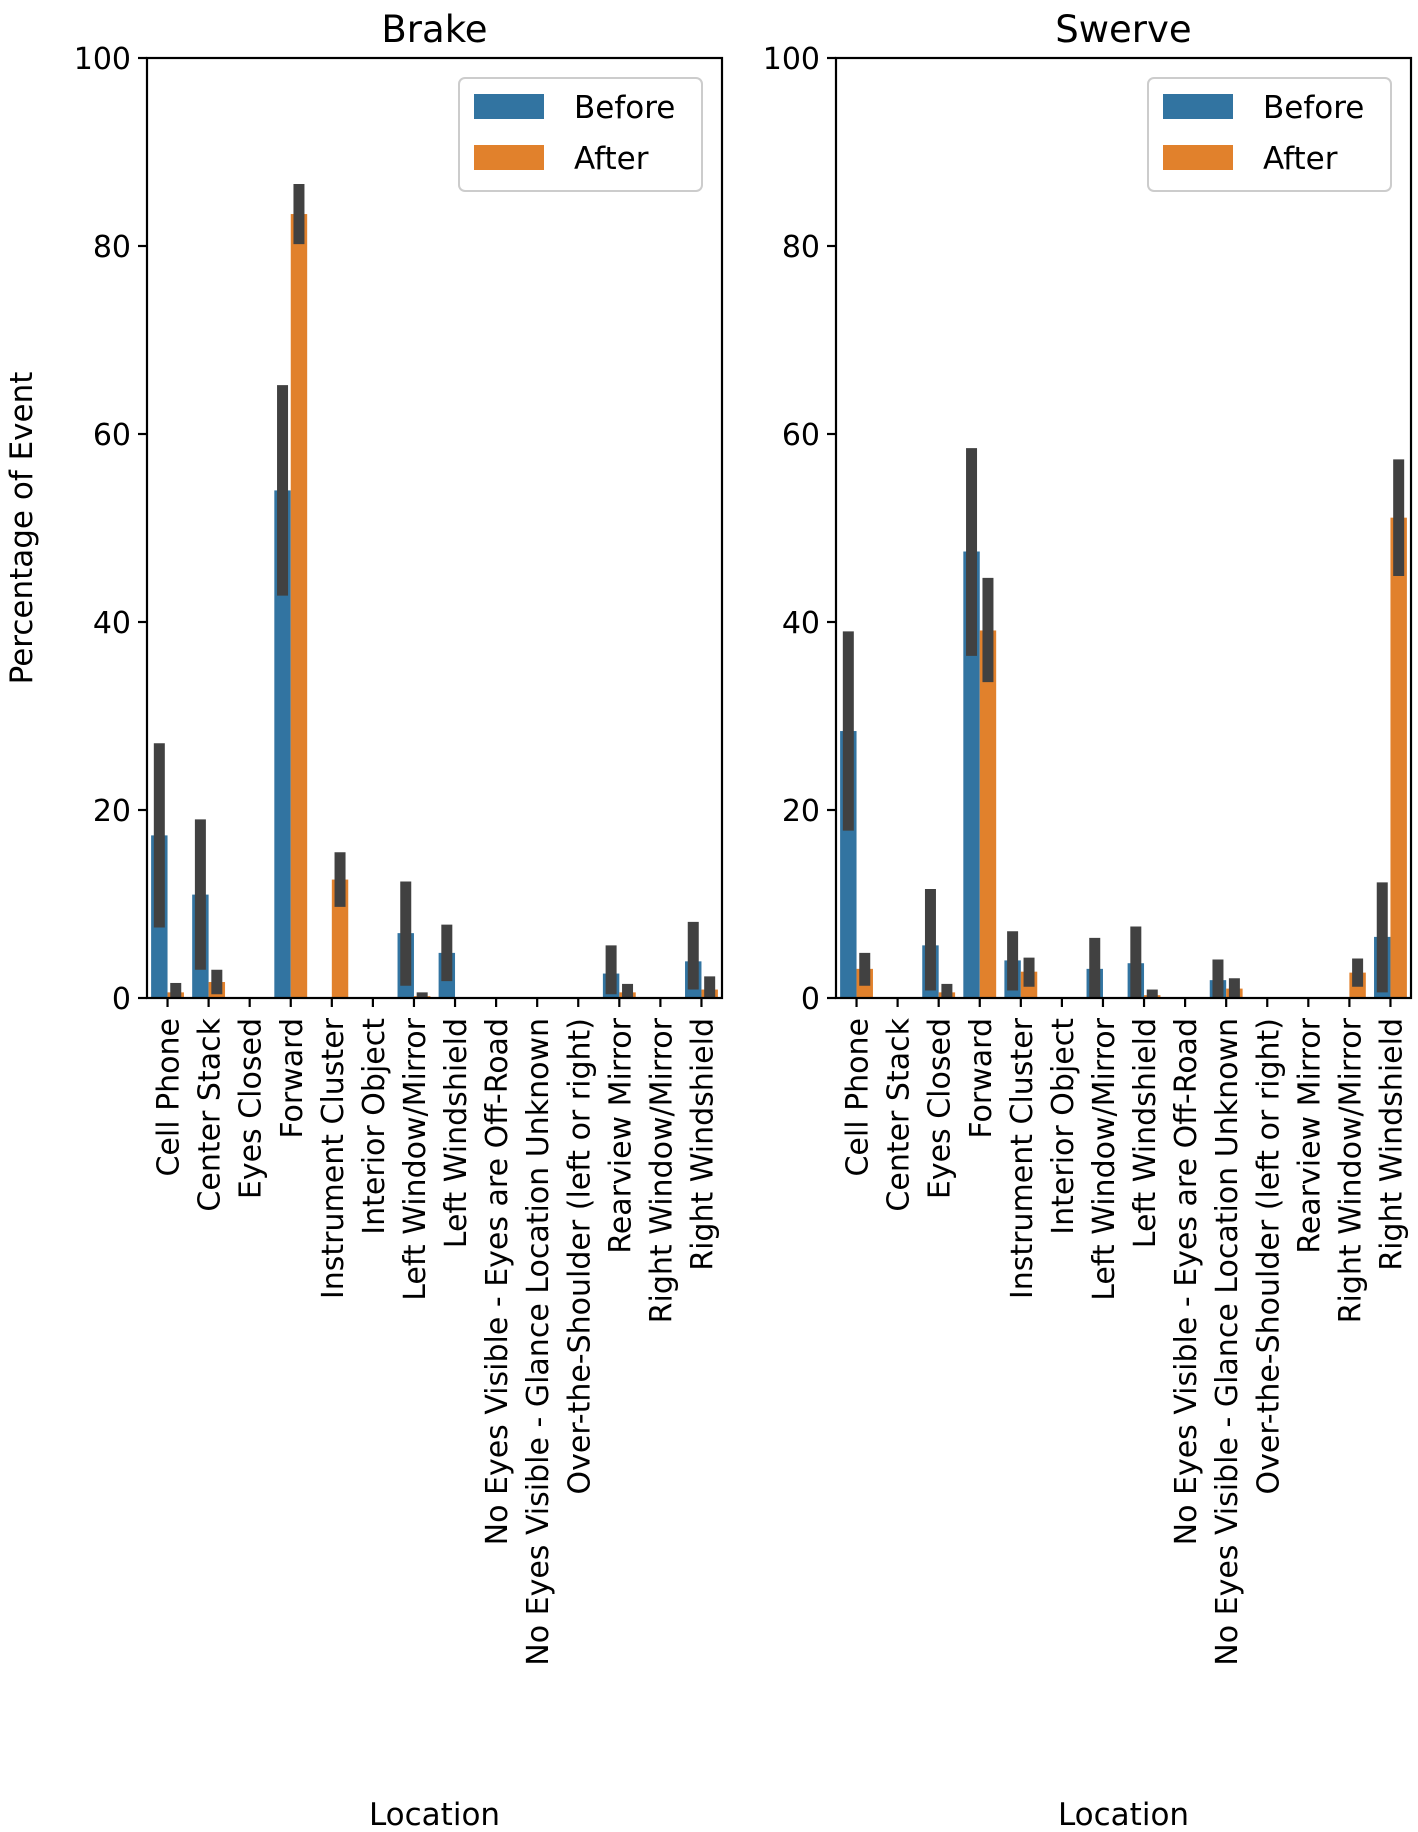  Describe the element at coordinates (1123, 29) in the screenshot. I see `chart-title: Swerve` at that location.